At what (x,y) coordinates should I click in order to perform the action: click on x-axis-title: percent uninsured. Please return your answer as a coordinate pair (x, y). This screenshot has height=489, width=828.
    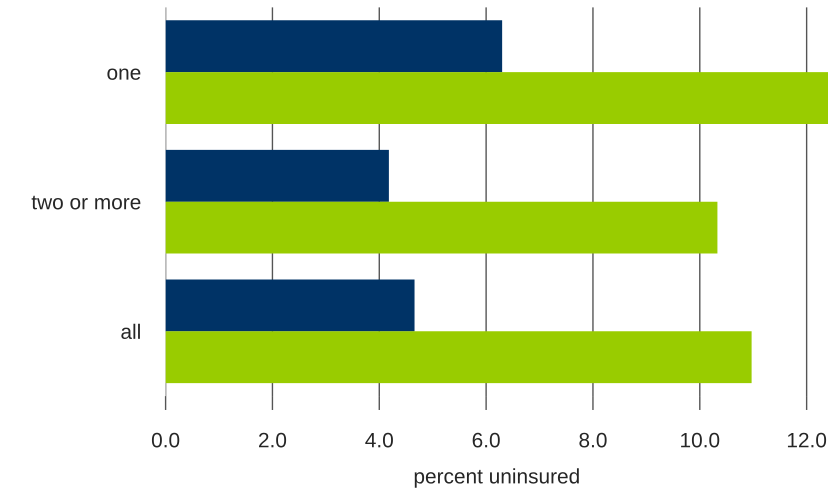
    Looking at the image, I should click on (496, 478).